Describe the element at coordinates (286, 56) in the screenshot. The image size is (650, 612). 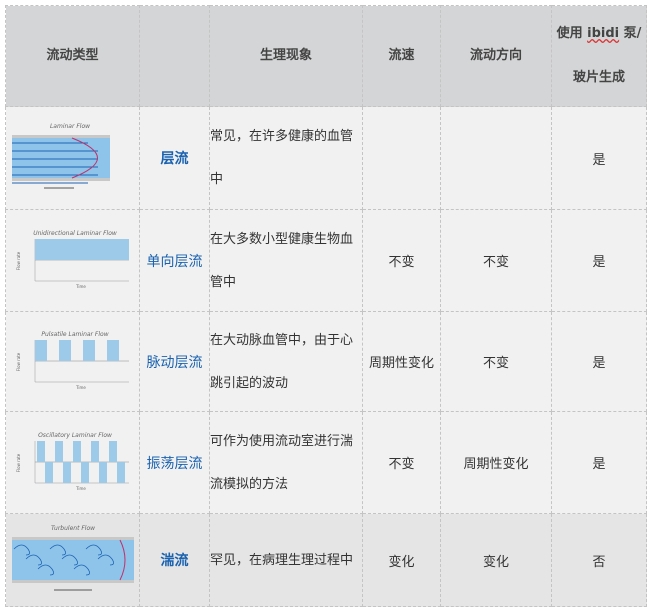
I see `header-phenomenon: 生理现象` at that location.